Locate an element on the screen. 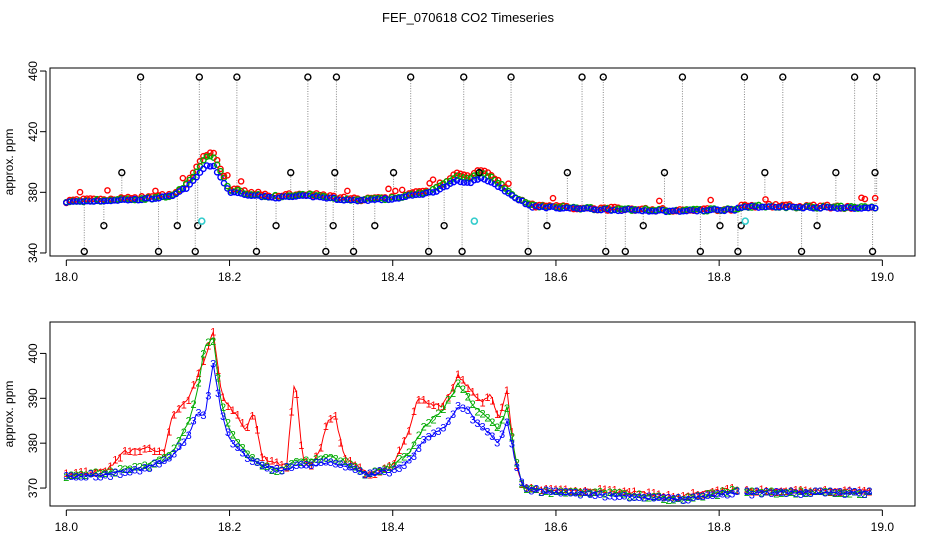 The image size is (936, 540). y-axis-label-1: approx. ppm is located at coordinates (9, 162).